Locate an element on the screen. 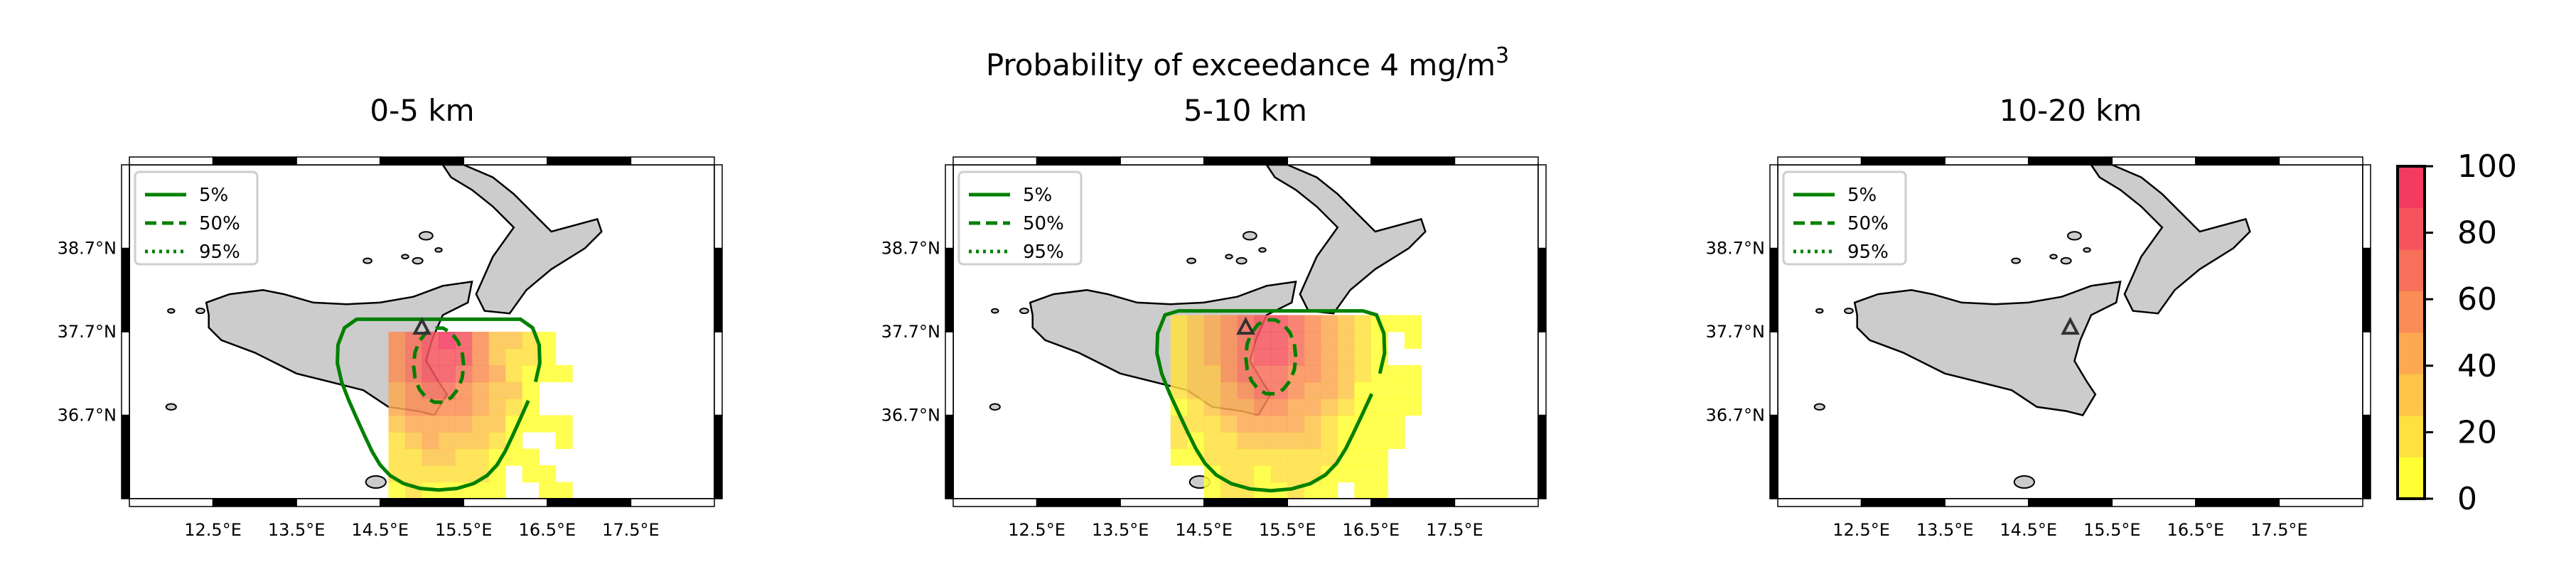  figure-title-superscript: 3 is located at coordinates (1502, 55).